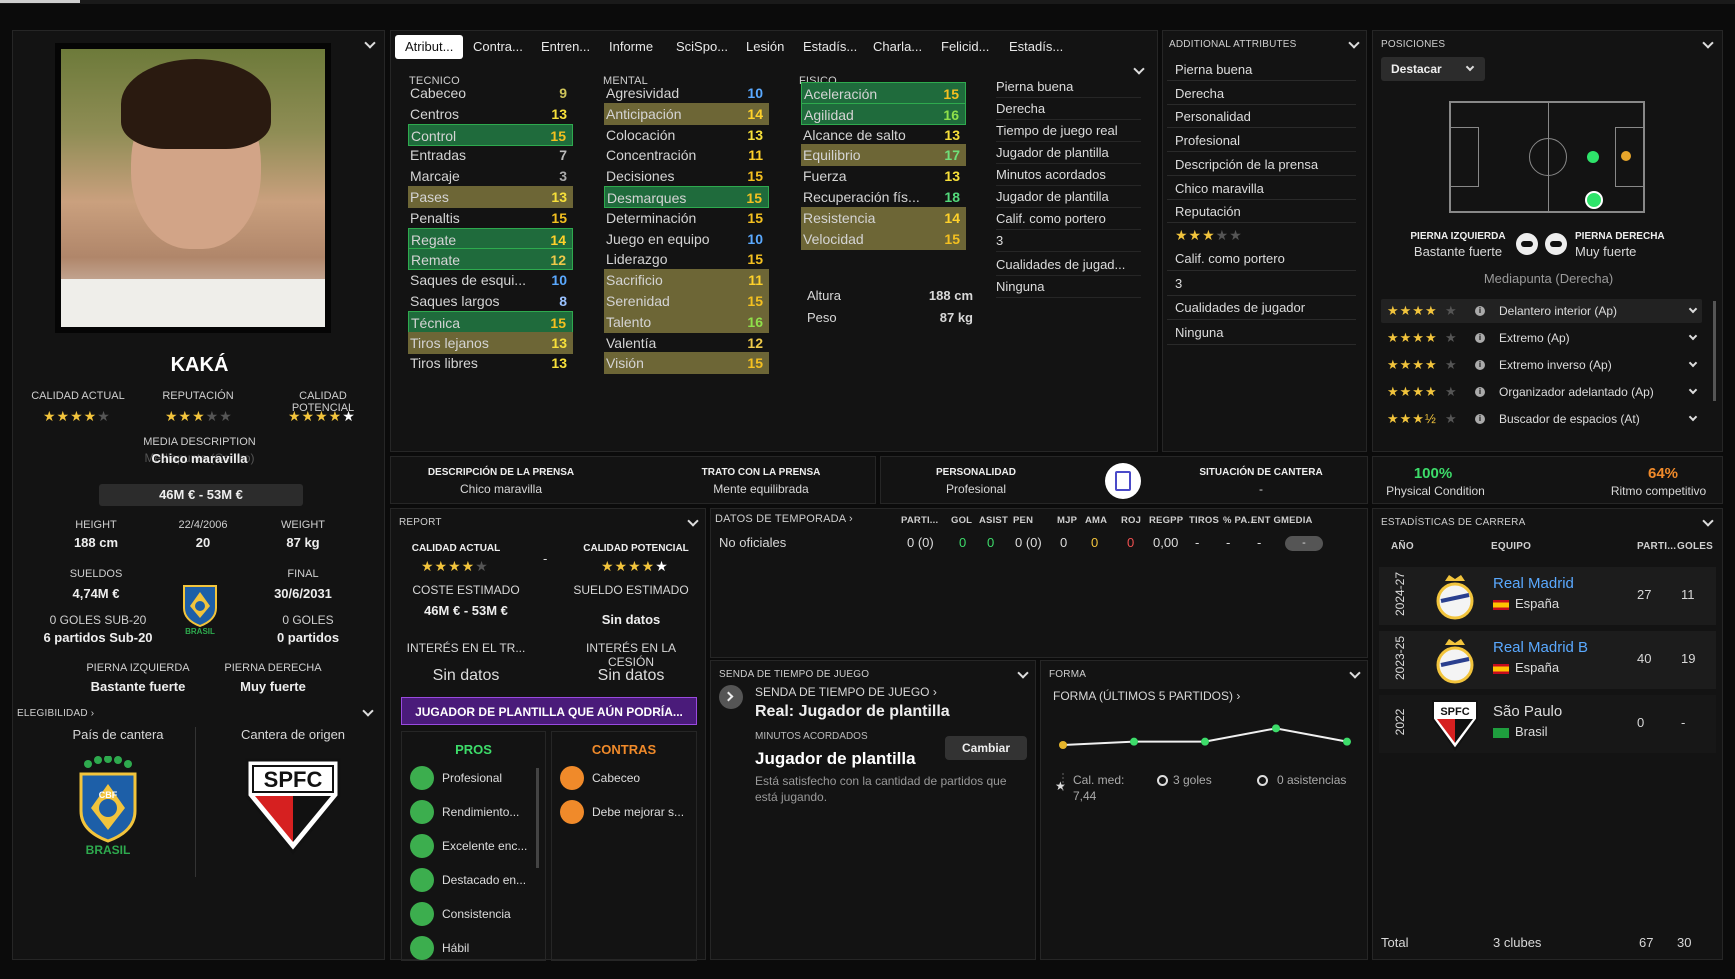 The image size is (1735, 979). What do you see at coordinates (1131, 520) in the screenshot?
I see `season-col-header: ROJ` at bounding box center [1131, 520].